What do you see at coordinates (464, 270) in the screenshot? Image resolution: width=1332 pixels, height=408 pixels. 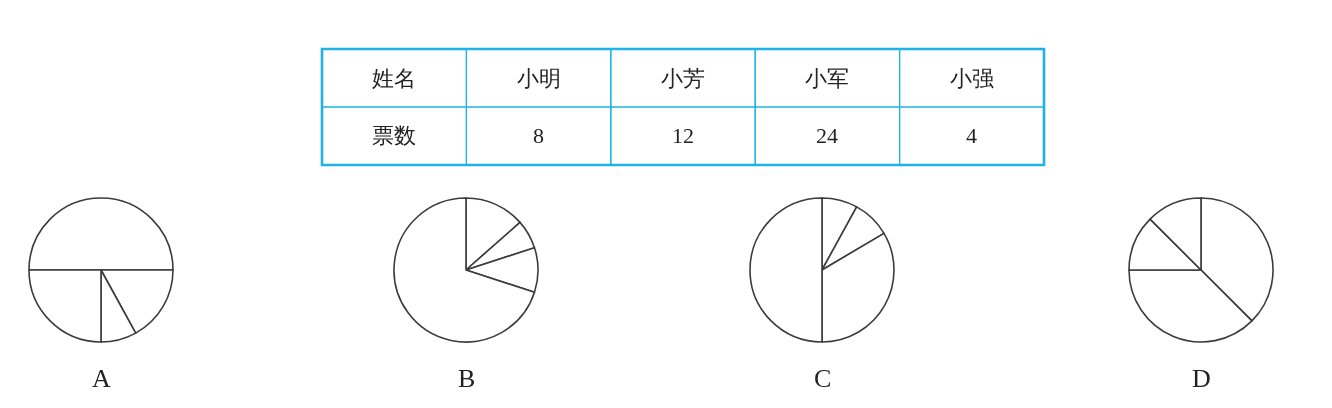 I see `pie-slice` at bounding box center [464, 270].